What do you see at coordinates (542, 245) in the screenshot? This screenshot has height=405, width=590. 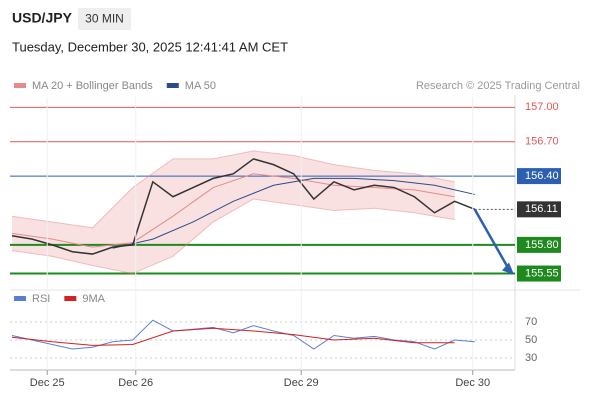 I see `level-label: 155.80` at bounding box center [542, 245].